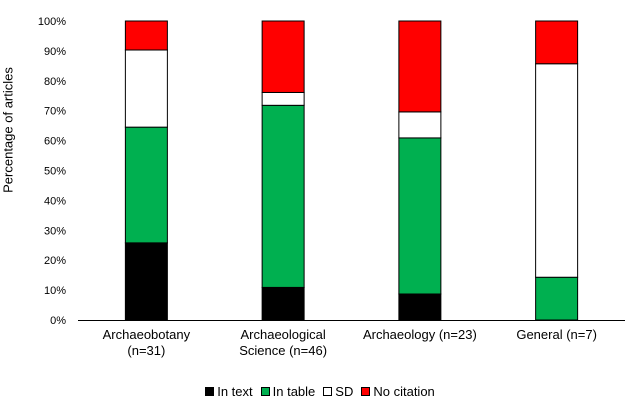  What do you see at coordinates (283, 350) in the screenshot?
I see `x-category-label-line2: Science (n=46)` at bounding box center [283, 350].